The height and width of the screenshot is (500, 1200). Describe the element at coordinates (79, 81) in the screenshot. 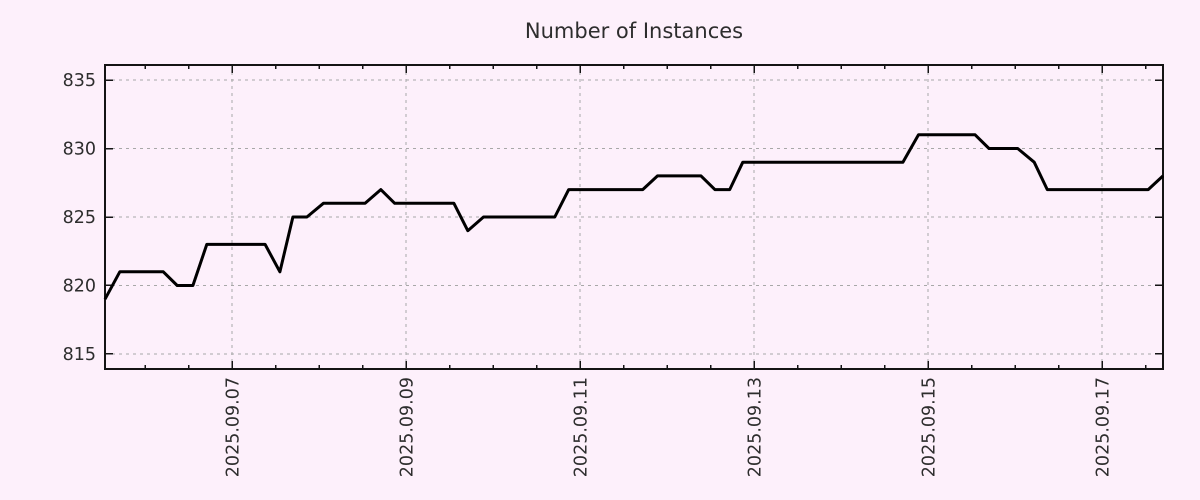

I see `y-tick-label: 835` at that location.